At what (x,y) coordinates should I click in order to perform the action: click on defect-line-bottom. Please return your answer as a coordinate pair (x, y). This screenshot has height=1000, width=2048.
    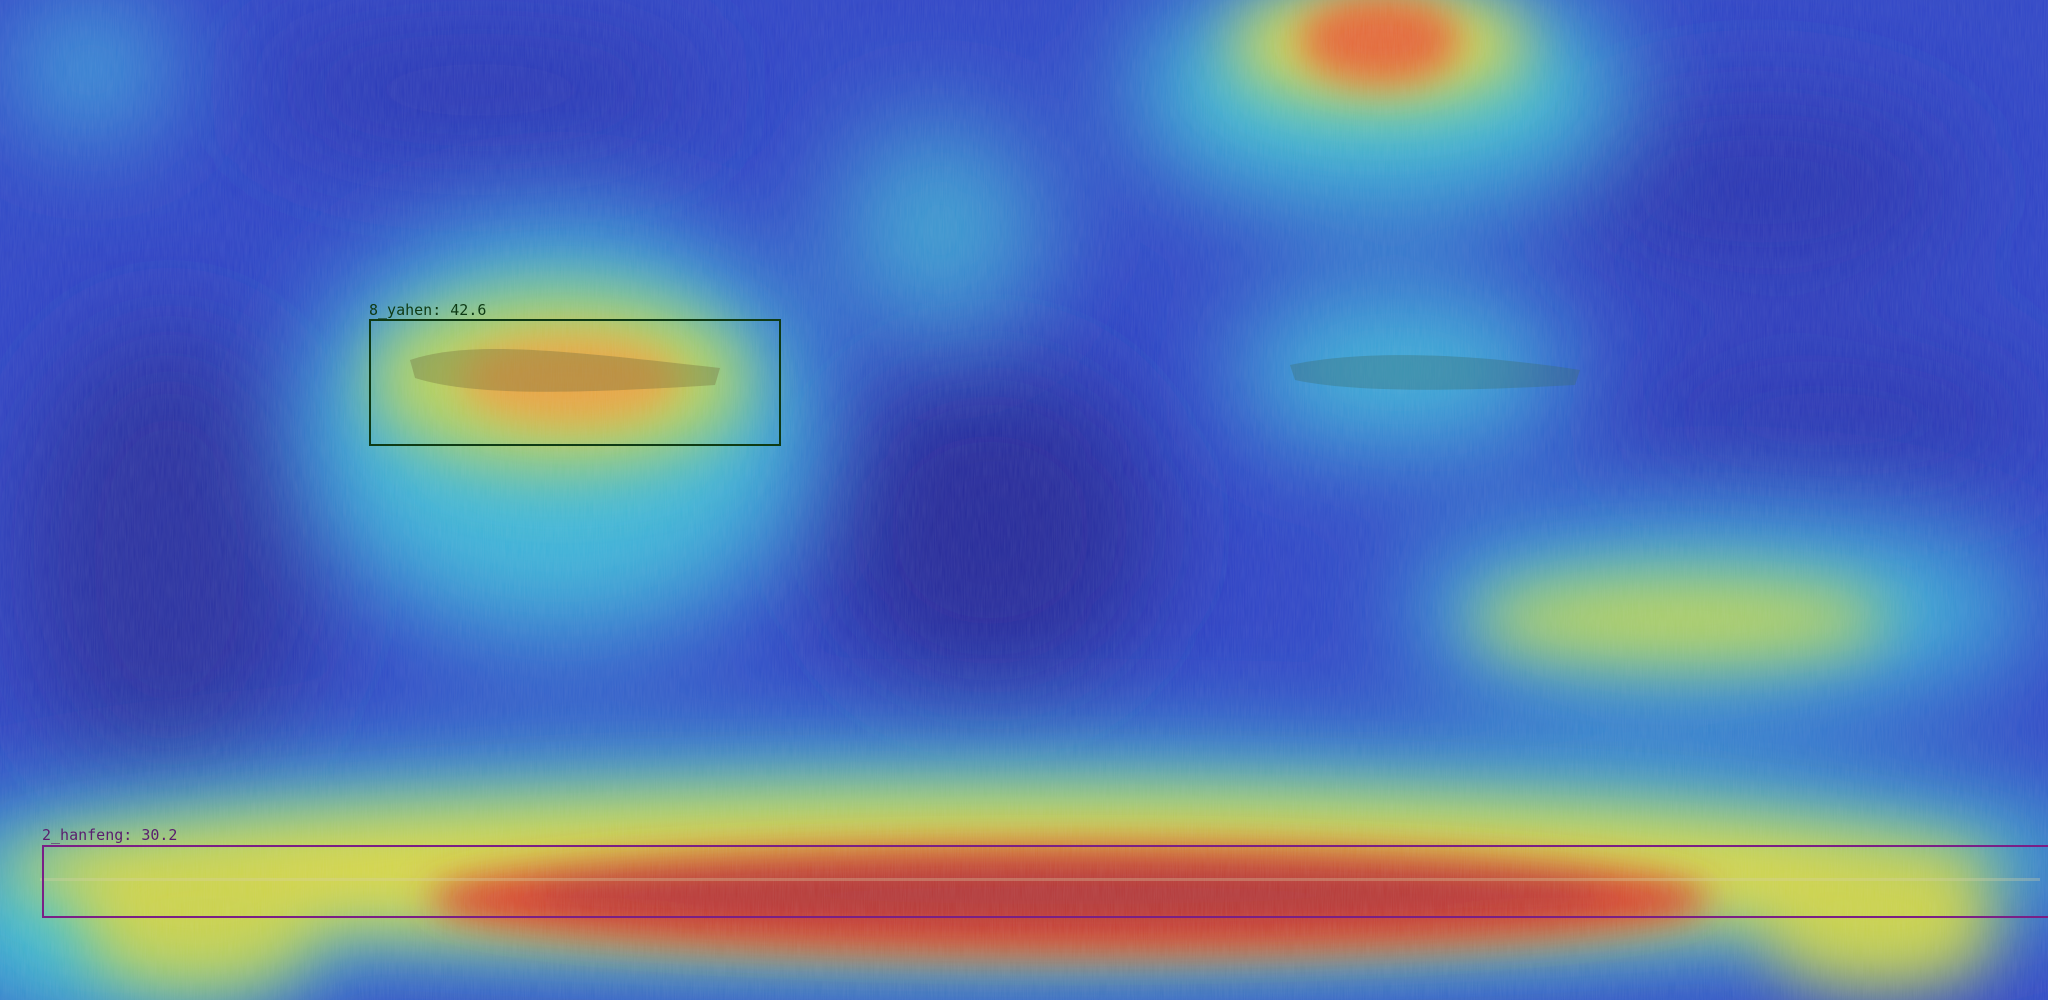
    Looking at the image, I should click on (1040, 879).